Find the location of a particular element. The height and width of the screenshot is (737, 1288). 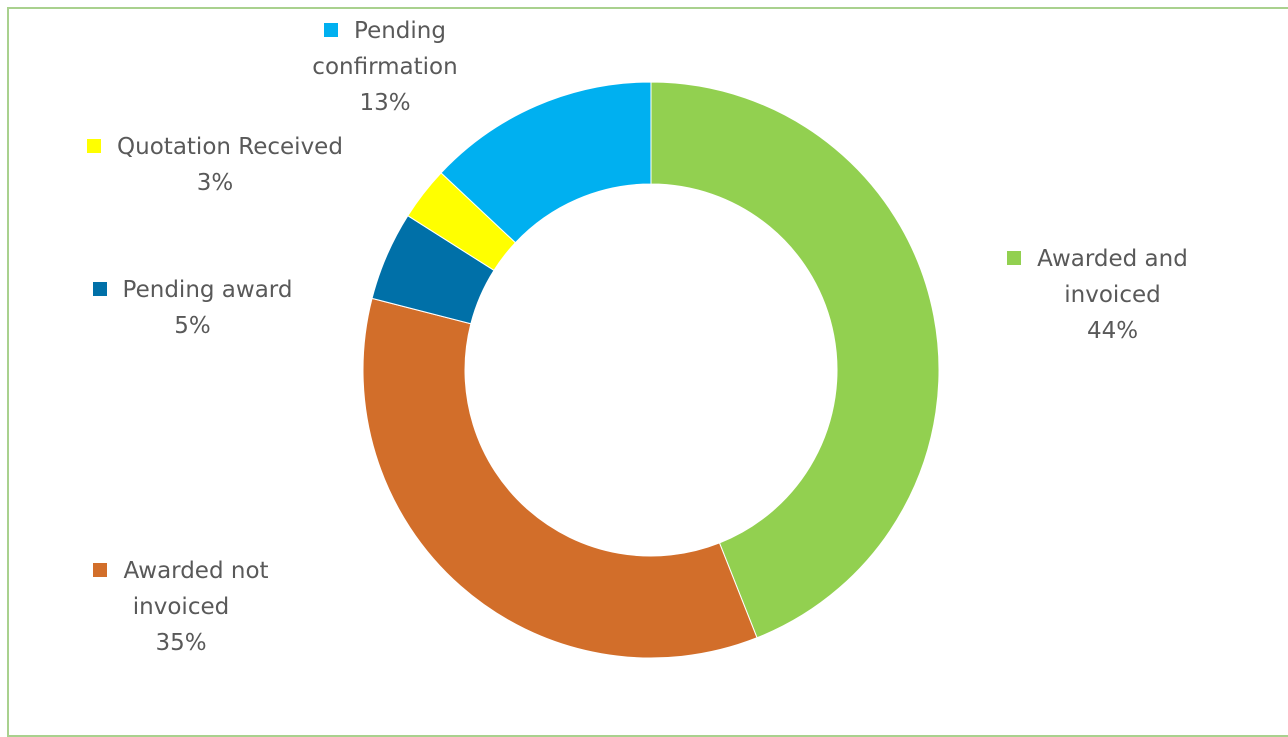

data-label-pending-confirmation: Pending confirmation 13% is located at coordinates (385, 67).